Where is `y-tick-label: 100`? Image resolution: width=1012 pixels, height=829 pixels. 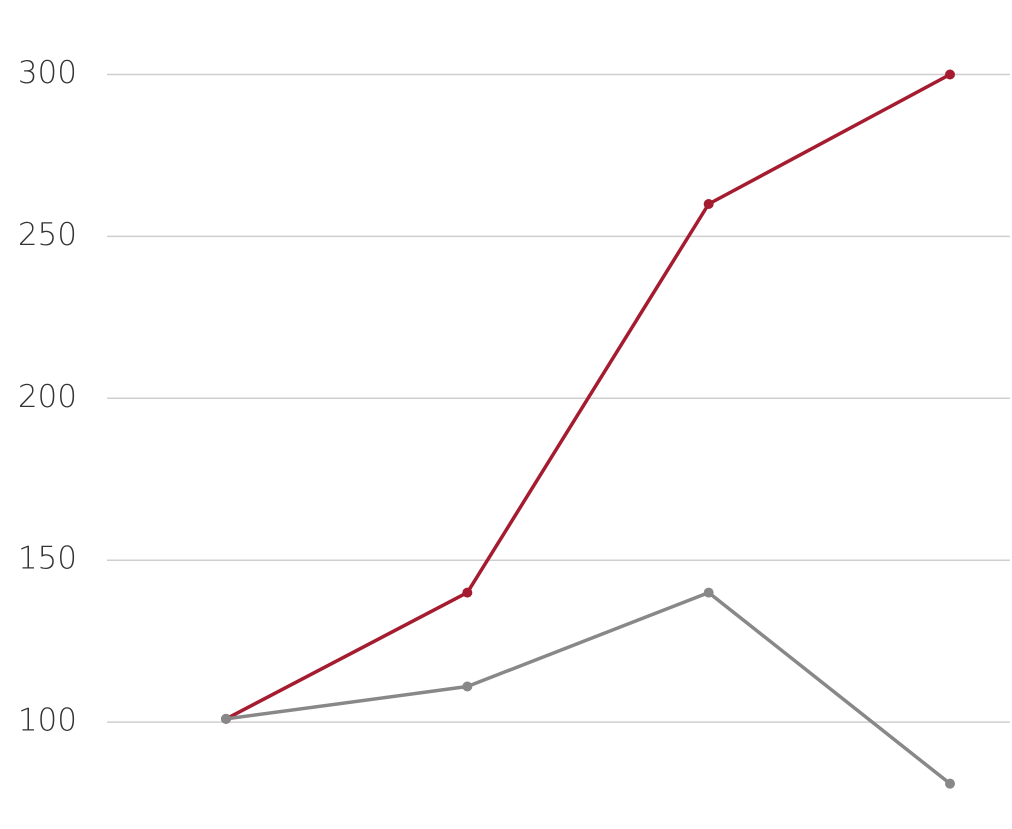 y-tick-label: 100 is located at coordinates (47, 721).